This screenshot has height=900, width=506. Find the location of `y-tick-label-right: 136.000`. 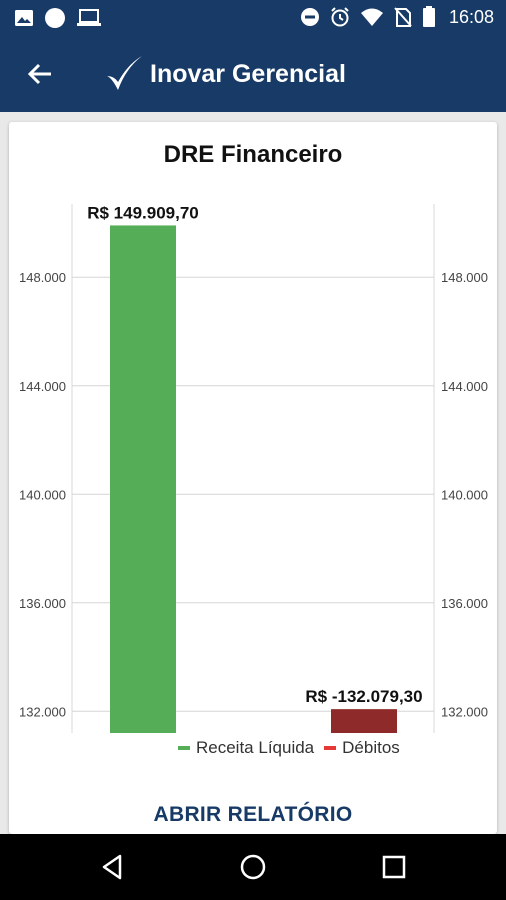

y-tick-label-right: 136.000 is located at coordinates (464, 603).